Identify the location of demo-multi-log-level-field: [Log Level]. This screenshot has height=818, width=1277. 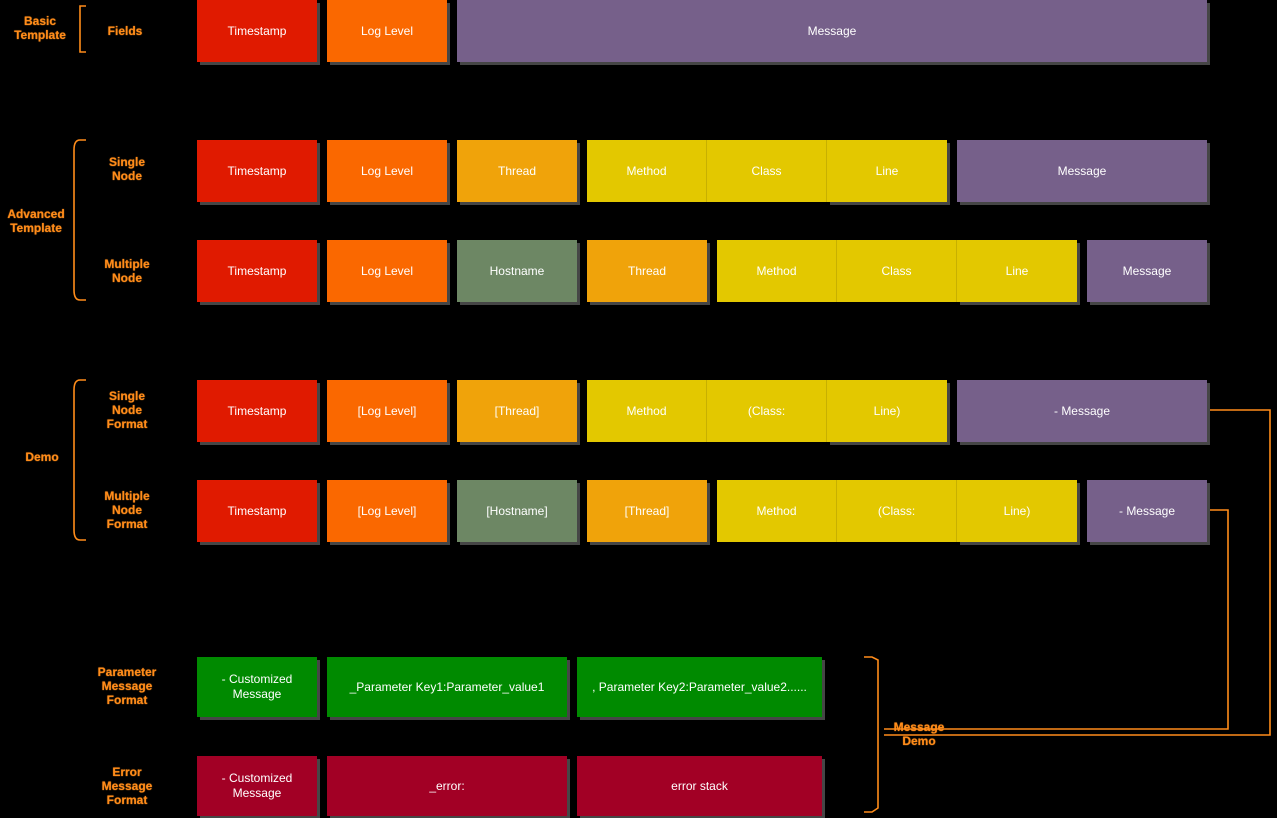
(387, 511).